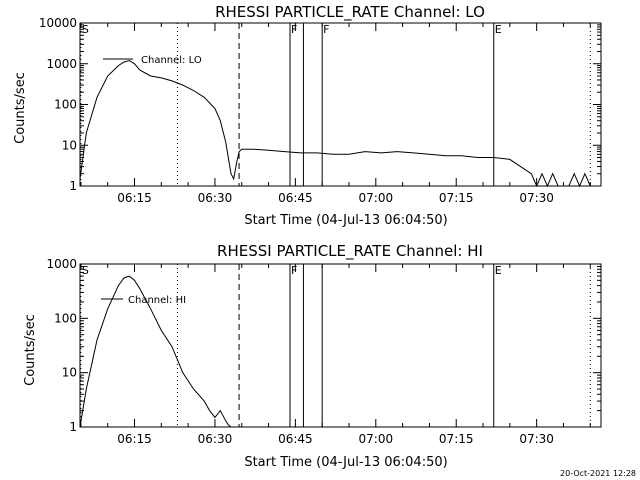 Image resolution: width=640 pixels, height=480 pixels. I want to click on x-axis-label-hi: Start Time (04-Jul-13 06:04:50), so click(345, 462).